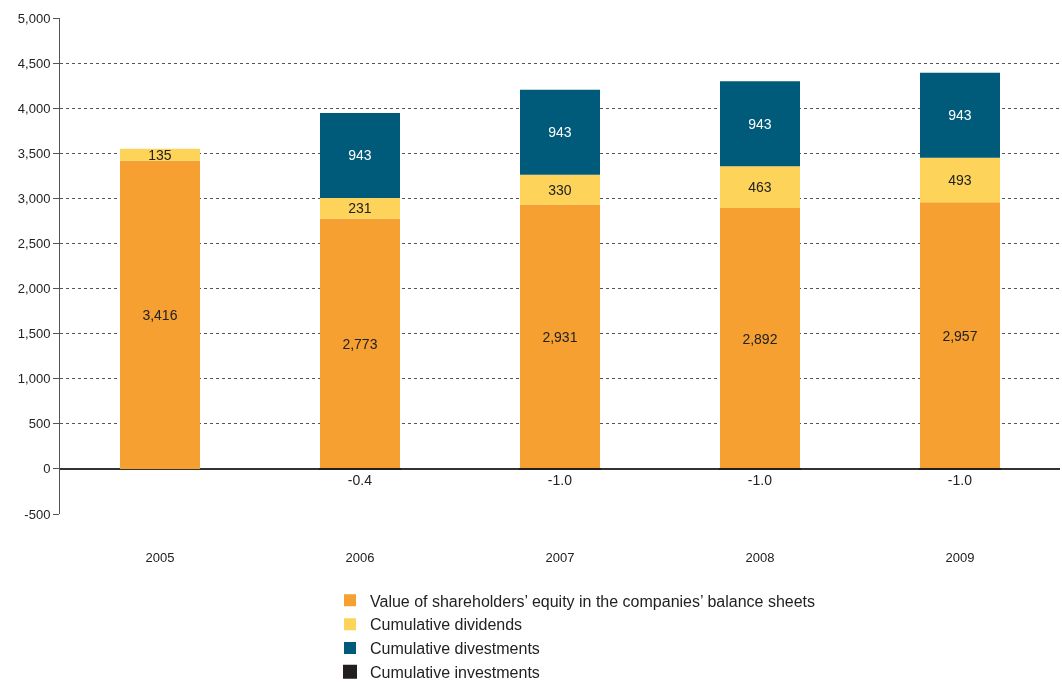 Image resolution: width=1062 pixels, height=691 pixels. What do you see at coordinates (34, 18) in the screenshot?
I see `y-tick-label: 5,000` at bounding box center [34, 18].